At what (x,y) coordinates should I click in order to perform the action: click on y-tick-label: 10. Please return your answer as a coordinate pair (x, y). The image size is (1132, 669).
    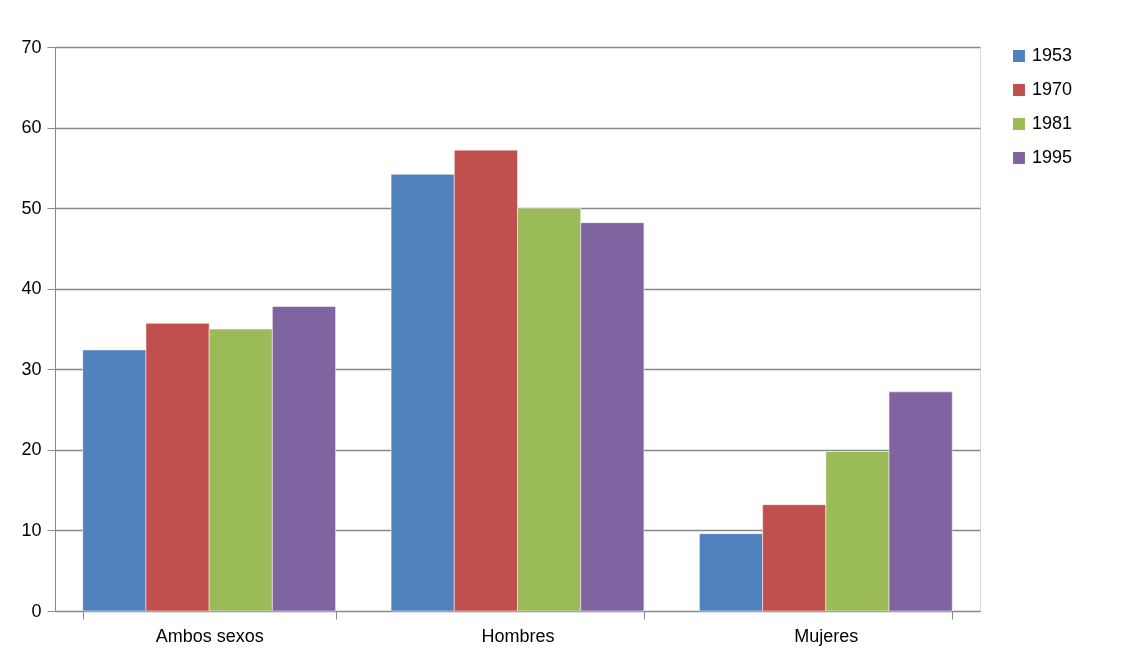
    Looking at the image, I should click on (31, 529).